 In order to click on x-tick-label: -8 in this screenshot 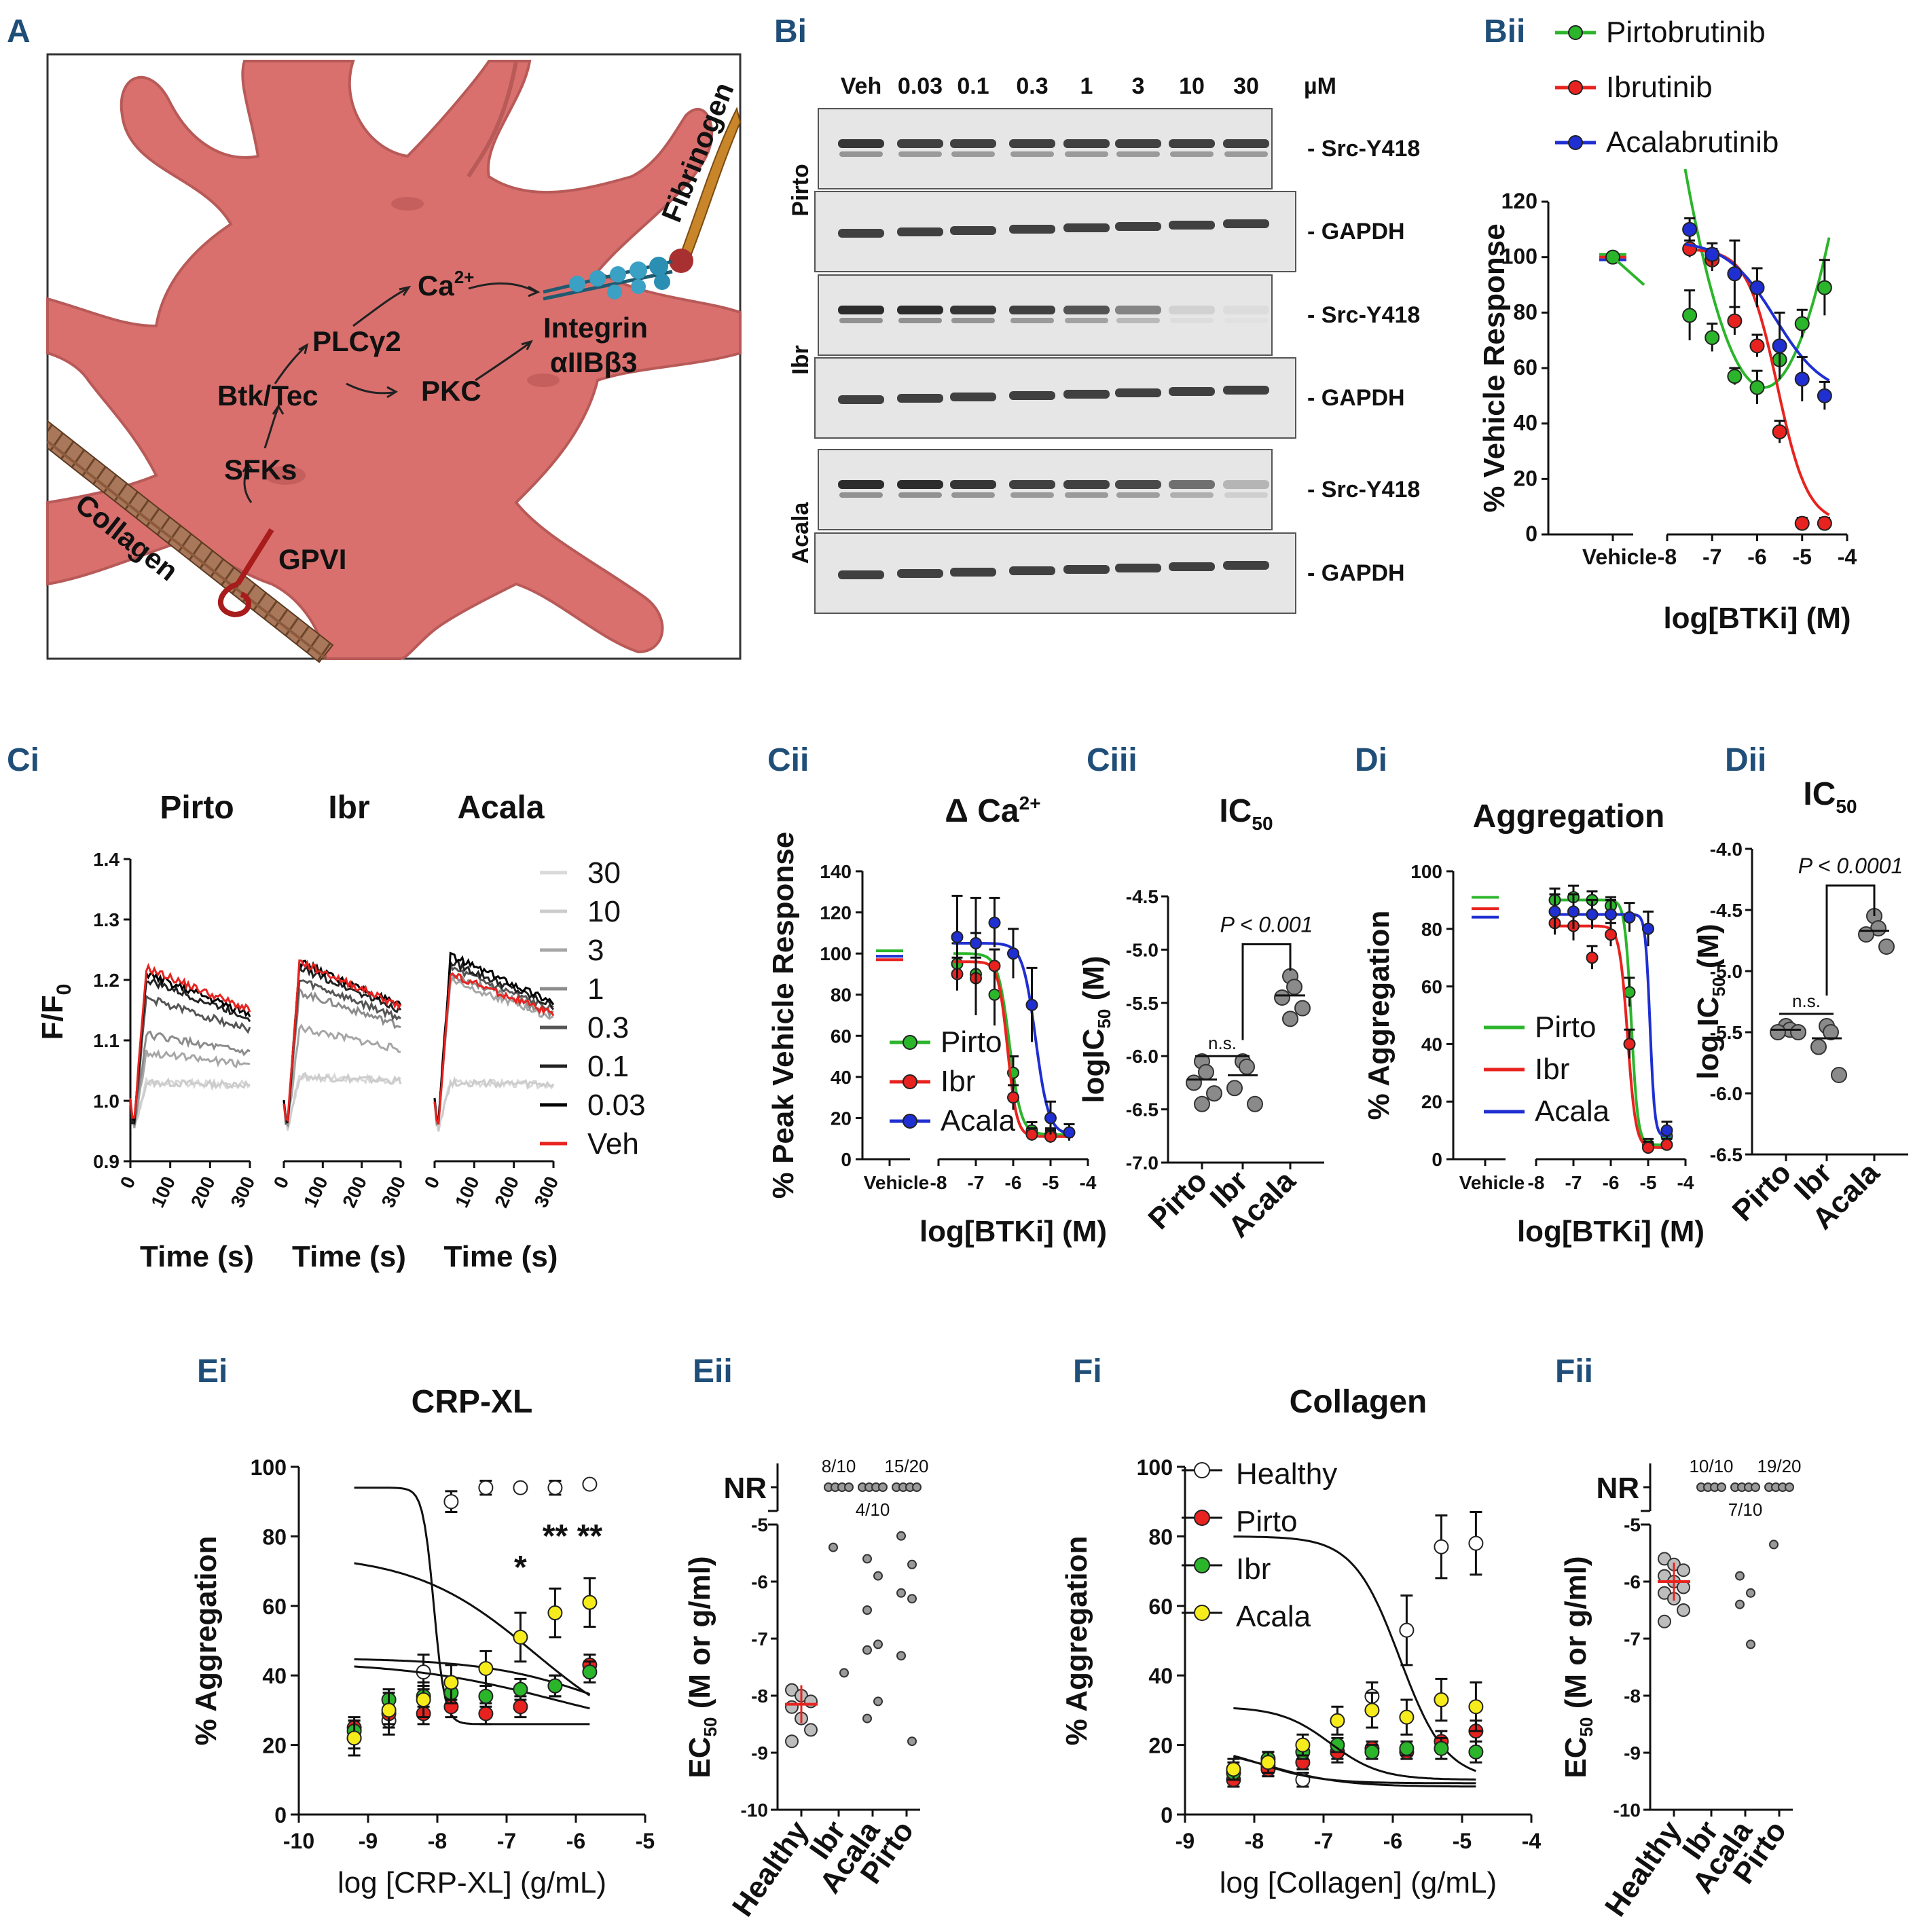, I will do `click(1536, 1182)`.